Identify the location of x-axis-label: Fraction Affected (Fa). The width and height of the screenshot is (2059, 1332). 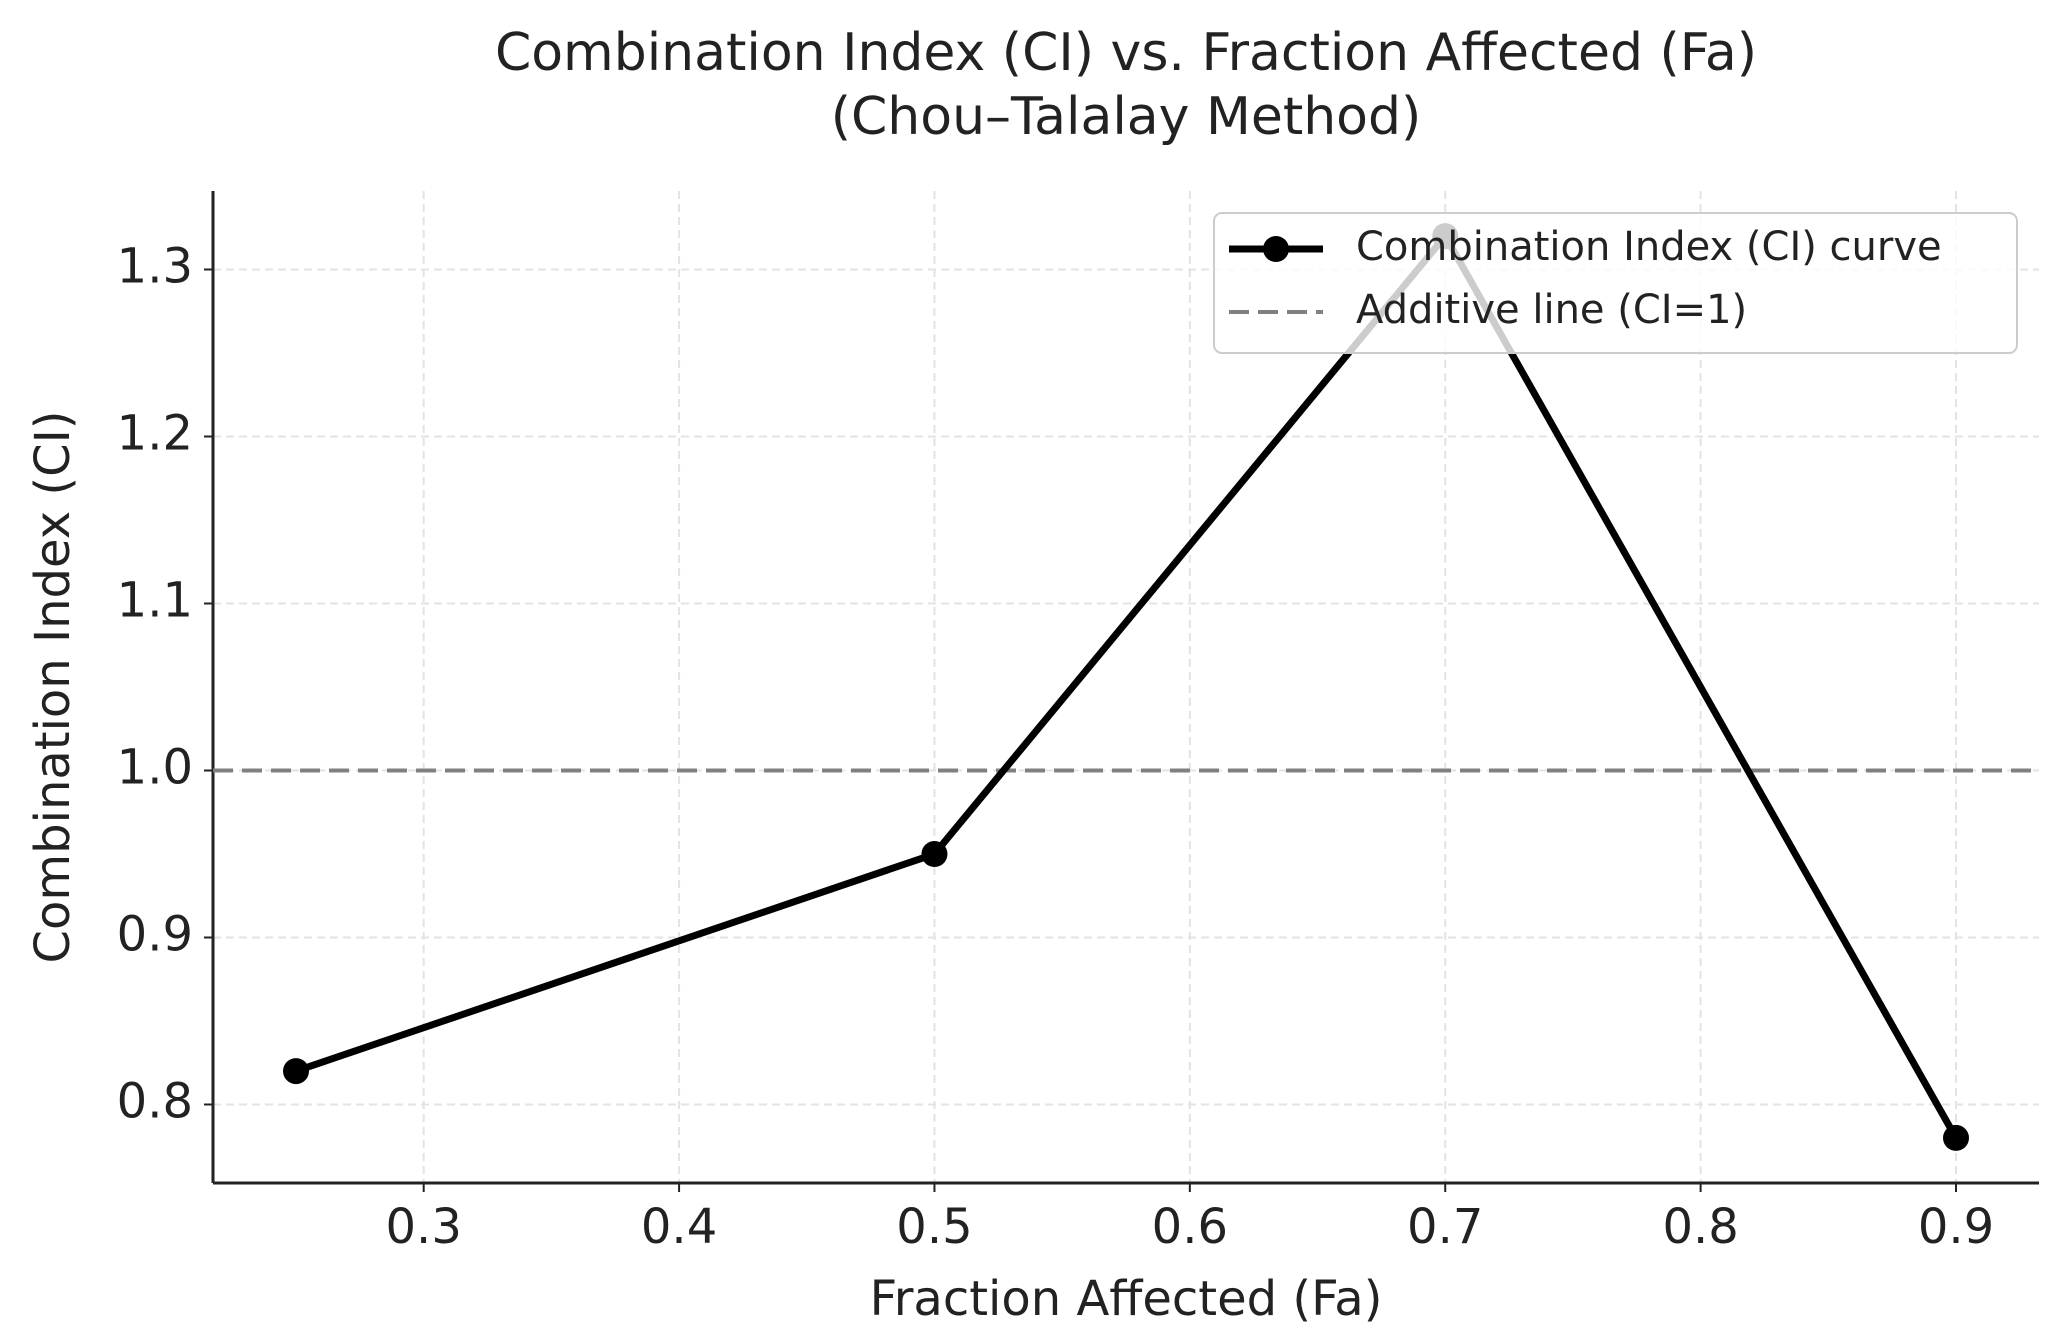
(1126, 1299).